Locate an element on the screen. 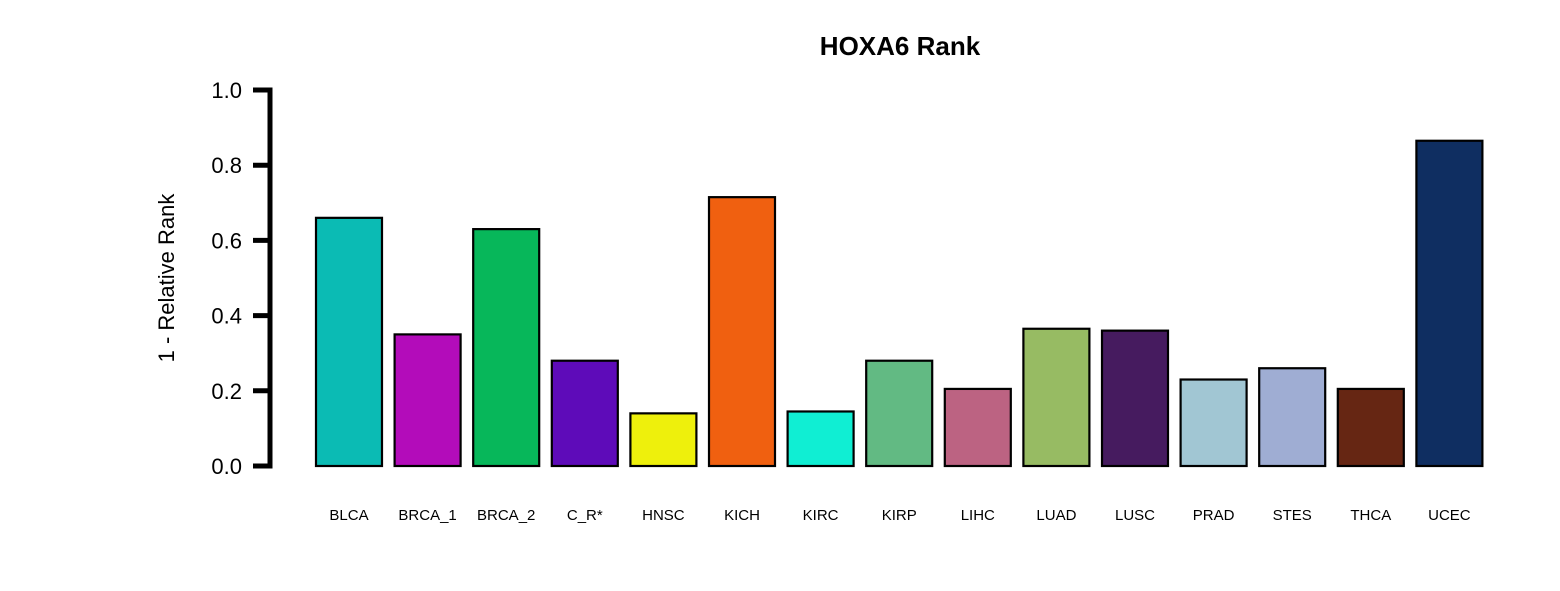 The image size is (1560, 591). x-tick-label: C_R* is located at coordinates (585, 515).